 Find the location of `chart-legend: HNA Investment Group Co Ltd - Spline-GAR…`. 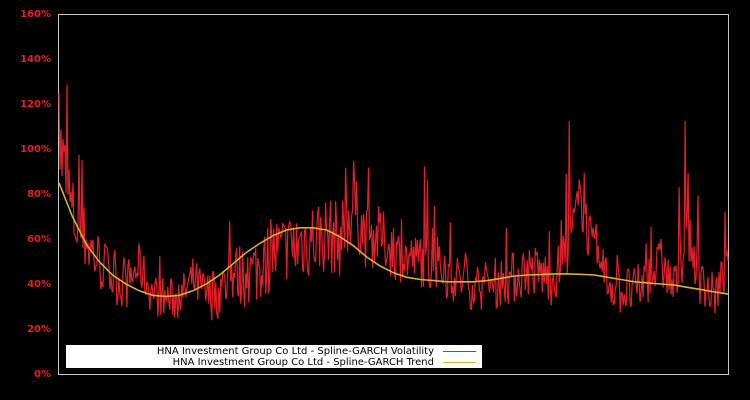

chart-legend: HNA Investment Group Co Ltd - Spline-GAR… is located at coordinates (274, 356).